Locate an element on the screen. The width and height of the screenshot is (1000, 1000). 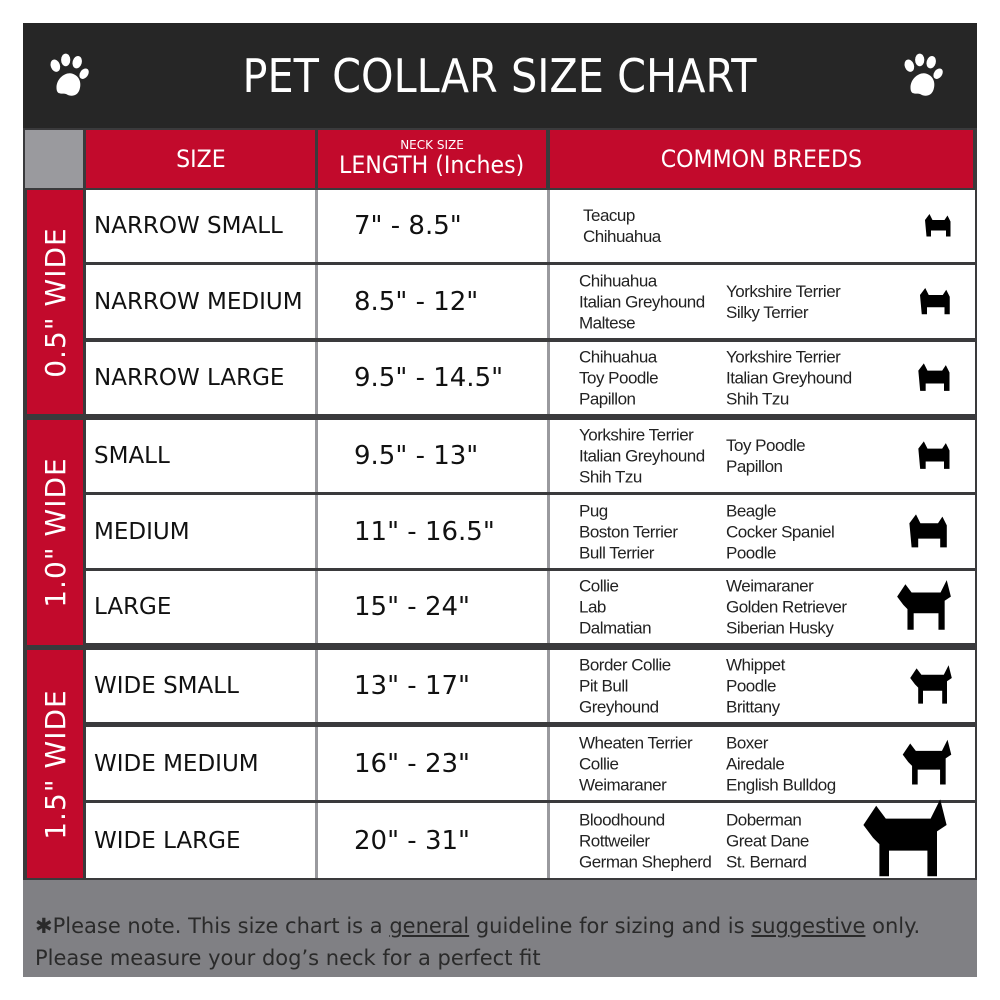
table-row: NARROW SMALL 7" - 8.5" Teacup Chihuahua is located at coordinates (530, 226).